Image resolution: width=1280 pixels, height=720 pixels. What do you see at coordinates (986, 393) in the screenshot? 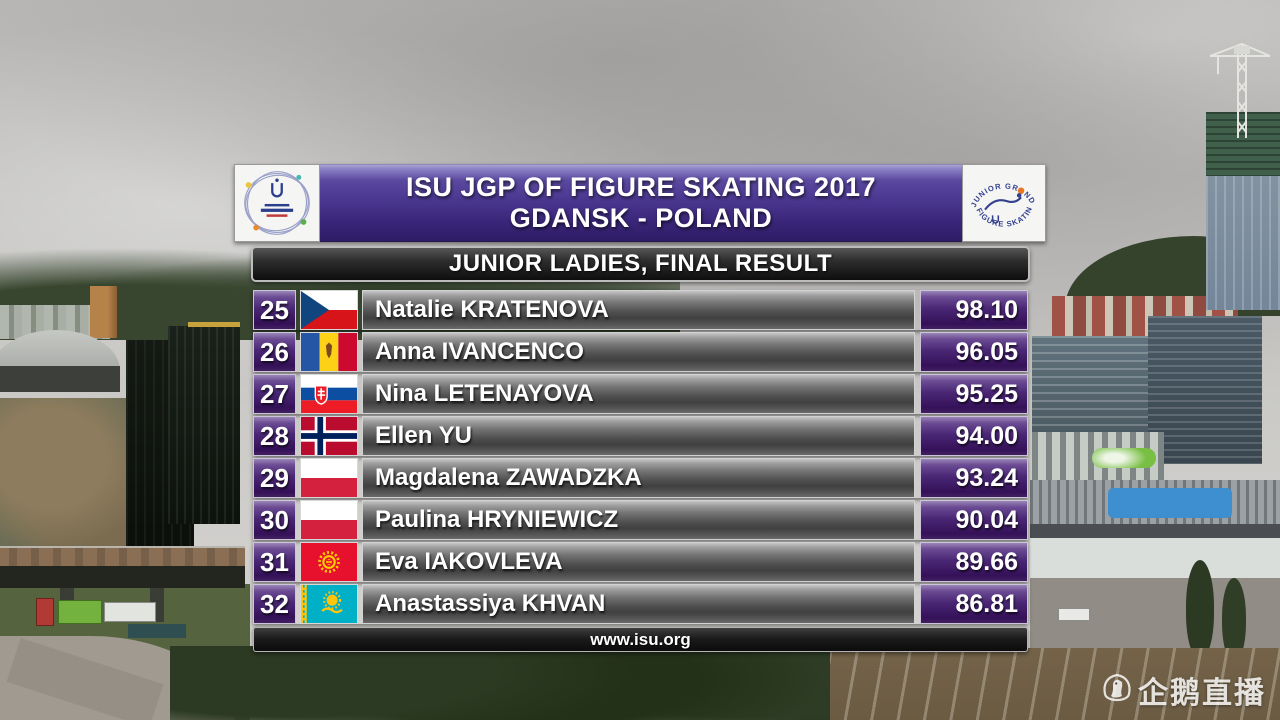
I see `score-value: 95.25` at bounding box center [986, 393].